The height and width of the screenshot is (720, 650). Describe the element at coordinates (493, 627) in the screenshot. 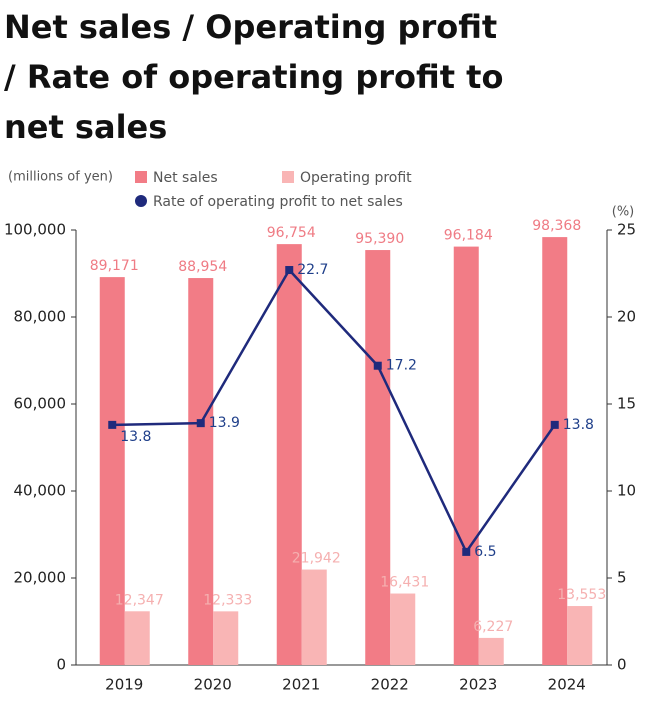

I see `value-label: 6,227` at that location.